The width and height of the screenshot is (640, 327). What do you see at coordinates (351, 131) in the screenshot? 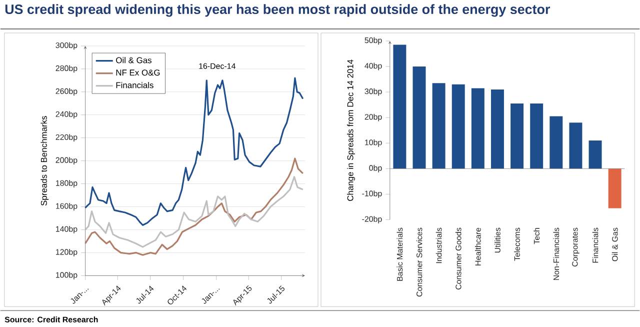
I see `y-axis-title: Change in Spreads from Dec 14 2014` at bounding box center [351, 131].